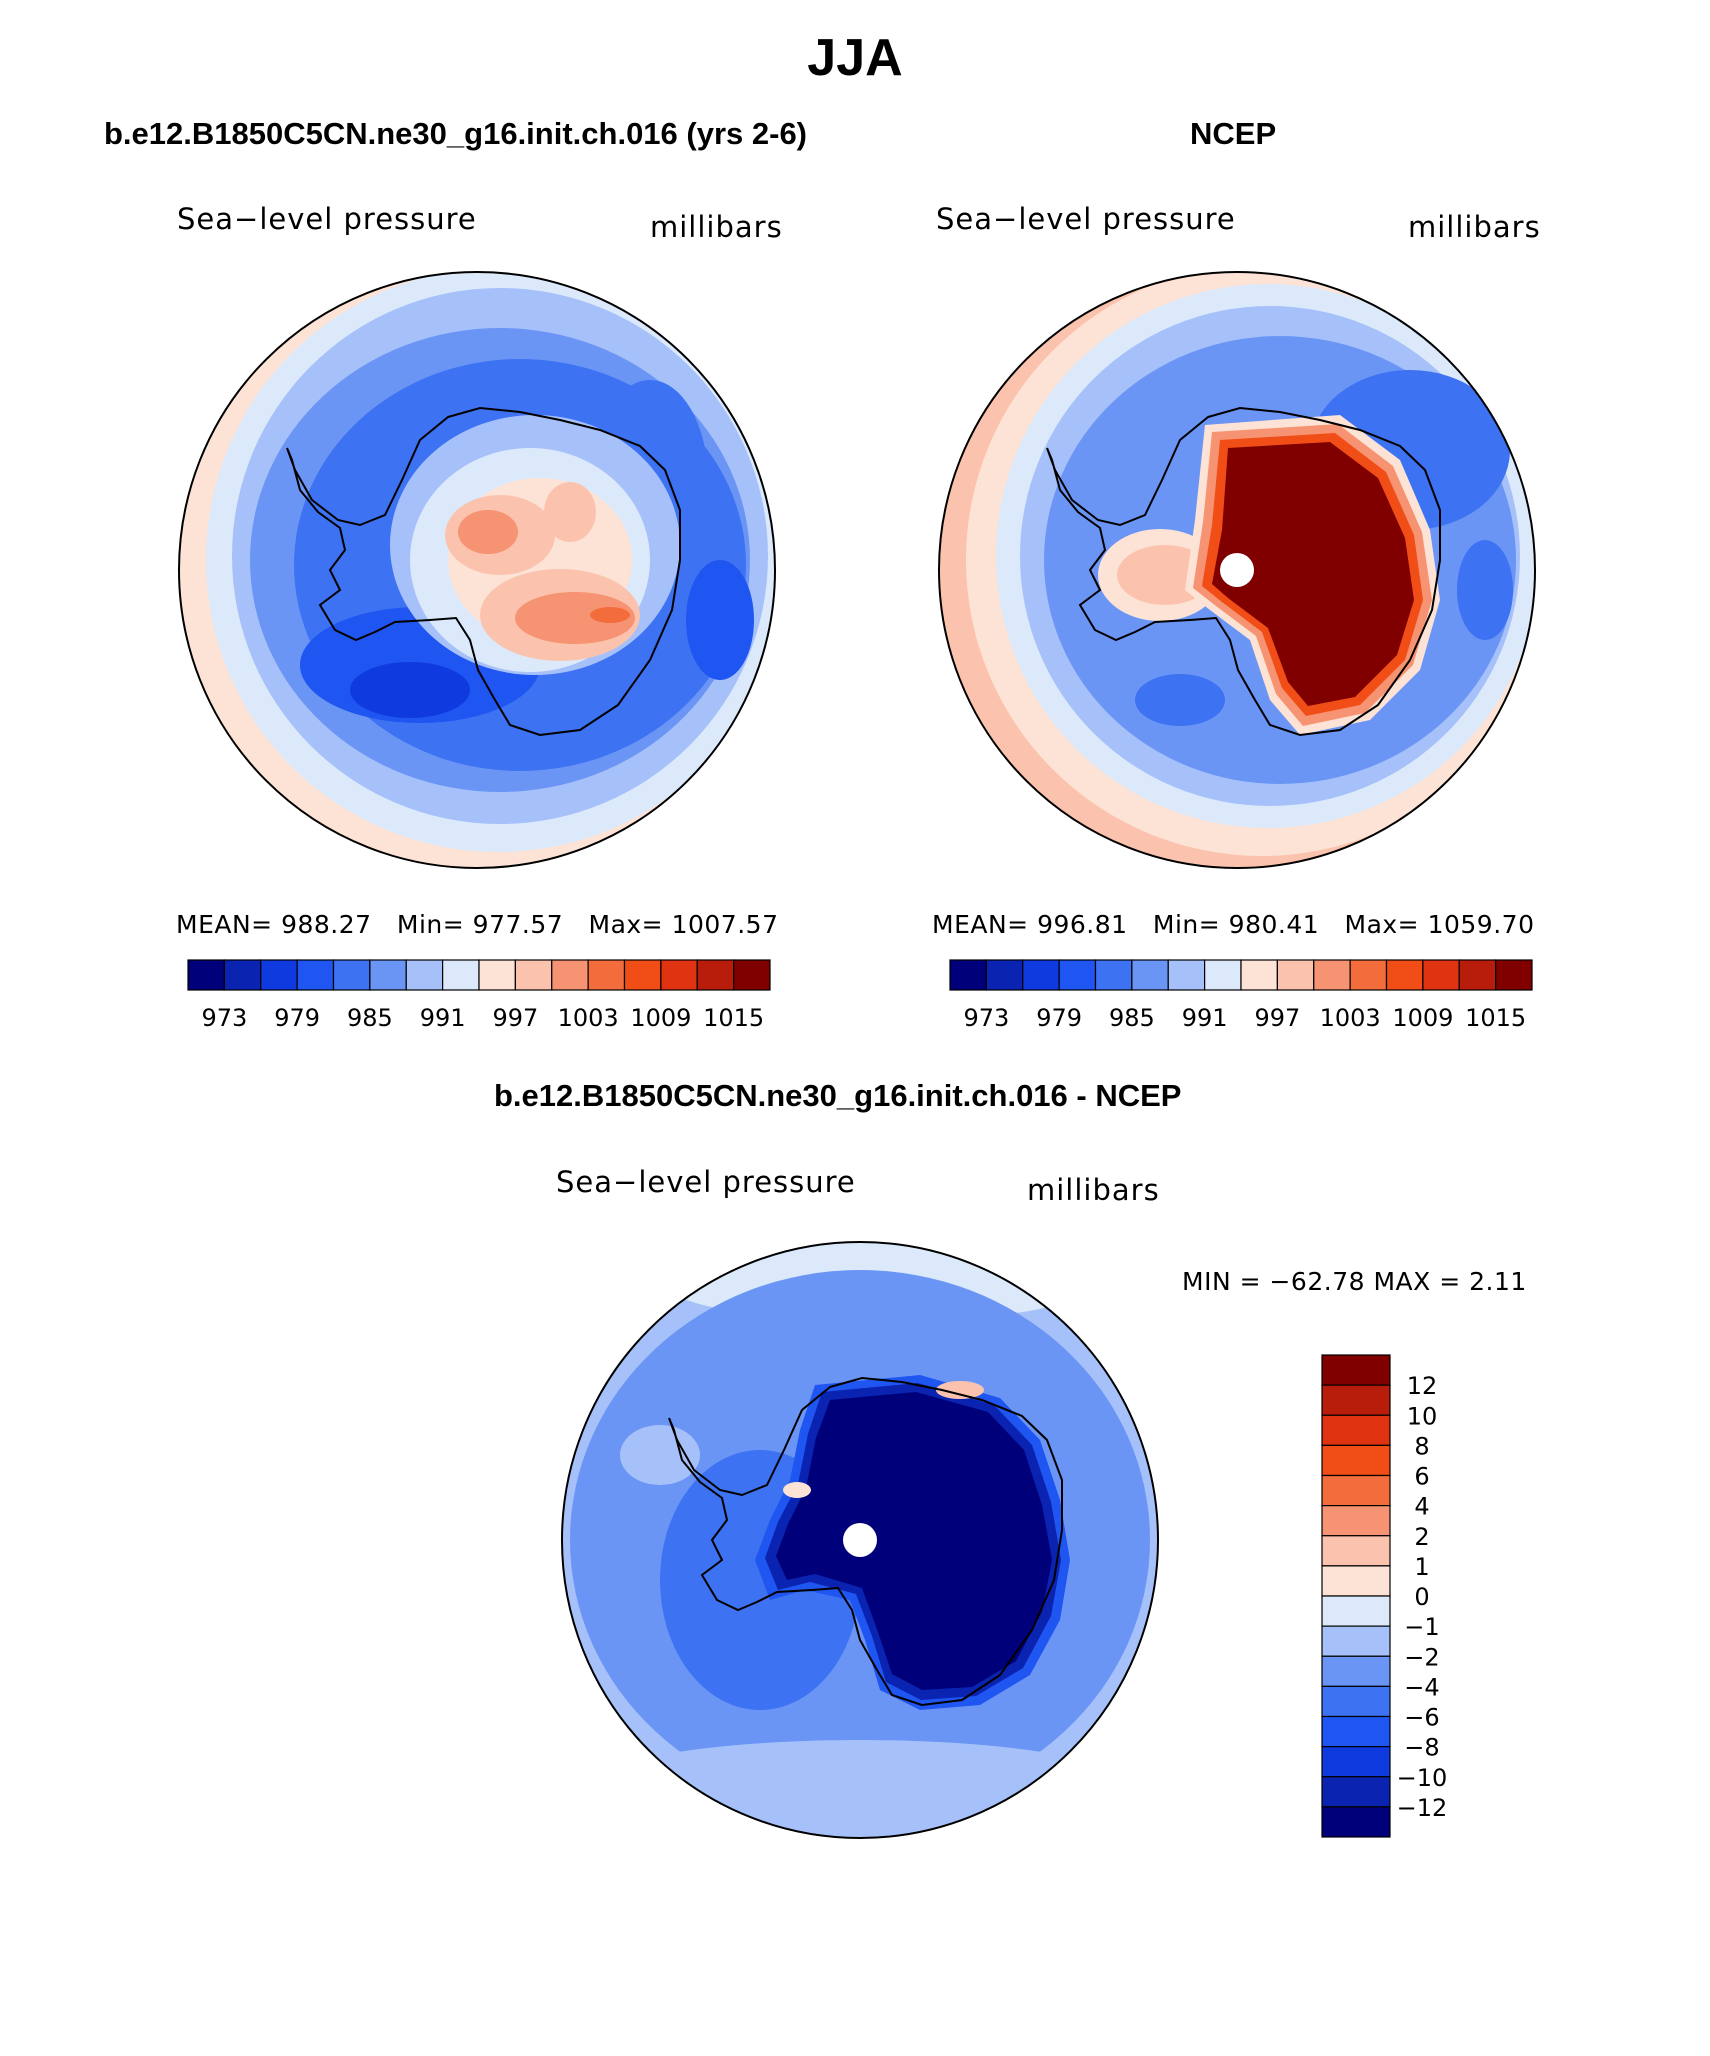 This screenshot has height=2056, width=1710. I want to click on diff-map-border, so click(860, 1540).